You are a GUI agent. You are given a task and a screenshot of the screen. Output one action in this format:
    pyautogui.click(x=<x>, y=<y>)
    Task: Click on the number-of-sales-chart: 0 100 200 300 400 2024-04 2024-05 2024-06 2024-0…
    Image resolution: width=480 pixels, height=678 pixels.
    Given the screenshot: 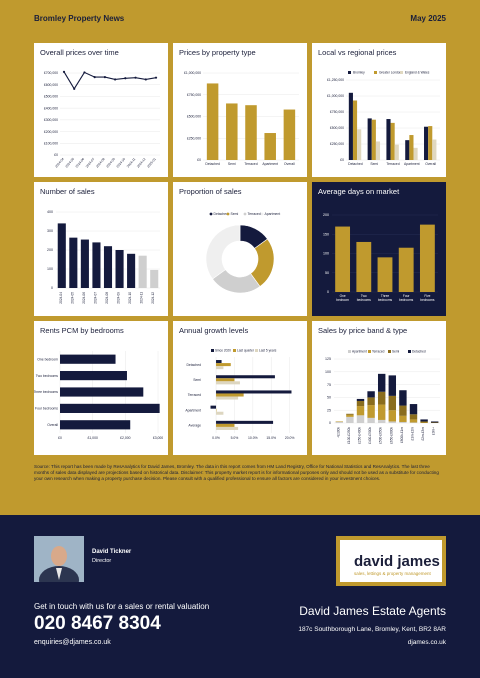 What is the action you would take?
    pyautogui.click(x=103, y=257)
    